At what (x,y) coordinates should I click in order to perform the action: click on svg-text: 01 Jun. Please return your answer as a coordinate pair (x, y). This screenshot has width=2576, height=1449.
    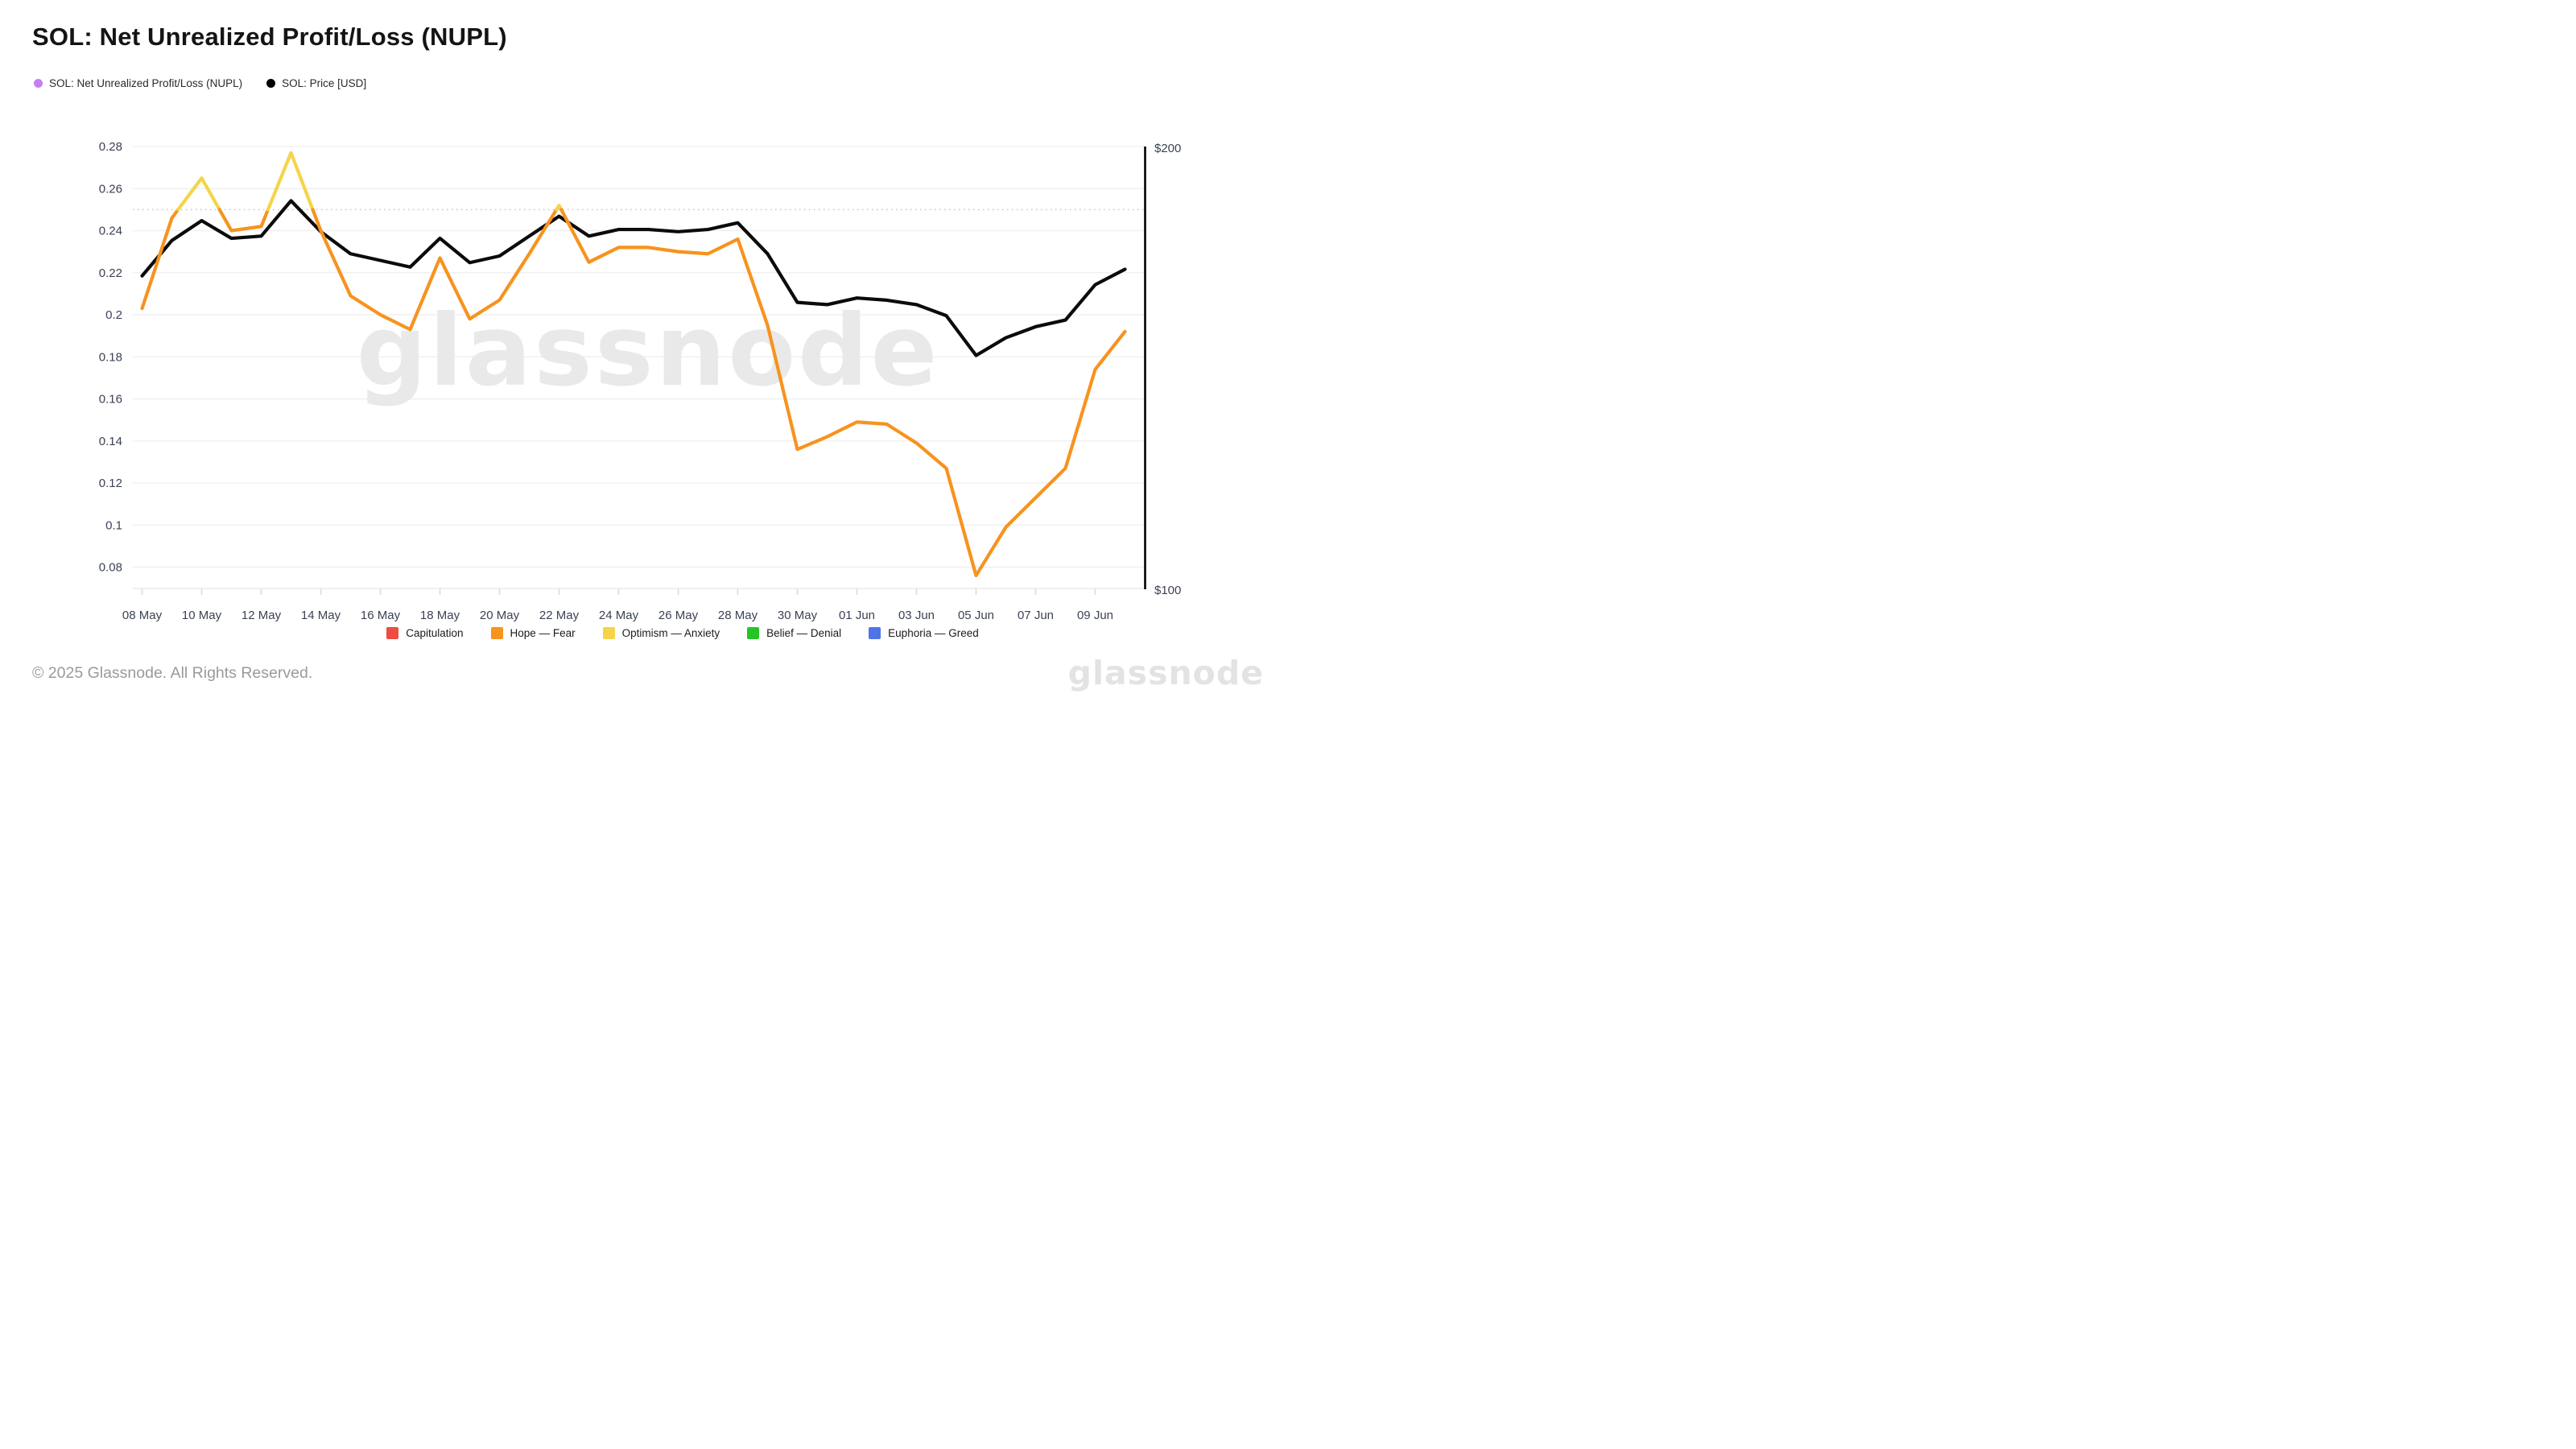
    Looking at the image, I should click on (857, 615).